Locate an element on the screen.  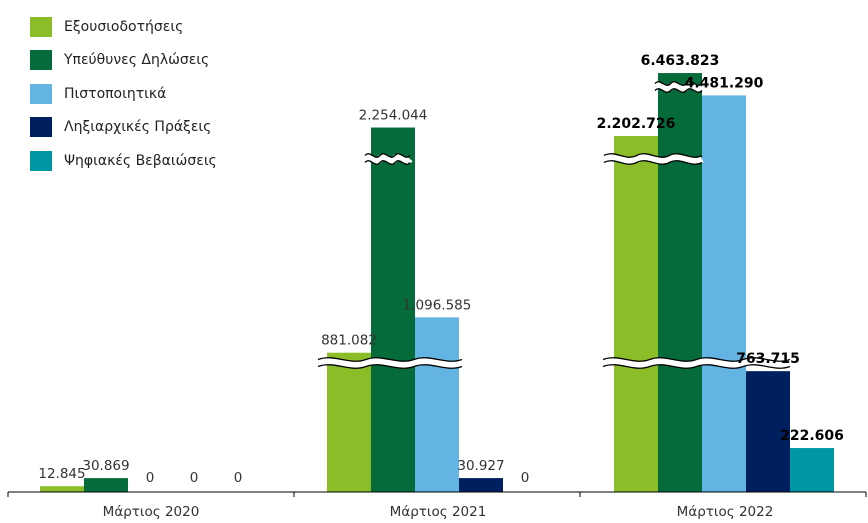
legend-label: Πιστοποιητικά is located at coordinates (115, 93).